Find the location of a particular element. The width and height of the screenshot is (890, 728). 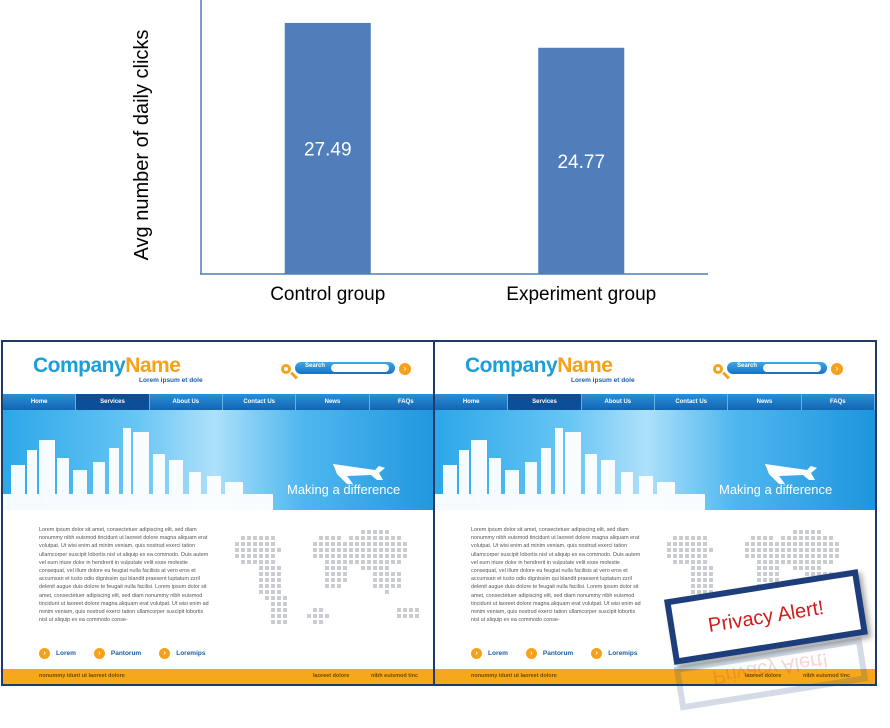

x-tick-label: Experiment group is located at coordinates (581, 294).